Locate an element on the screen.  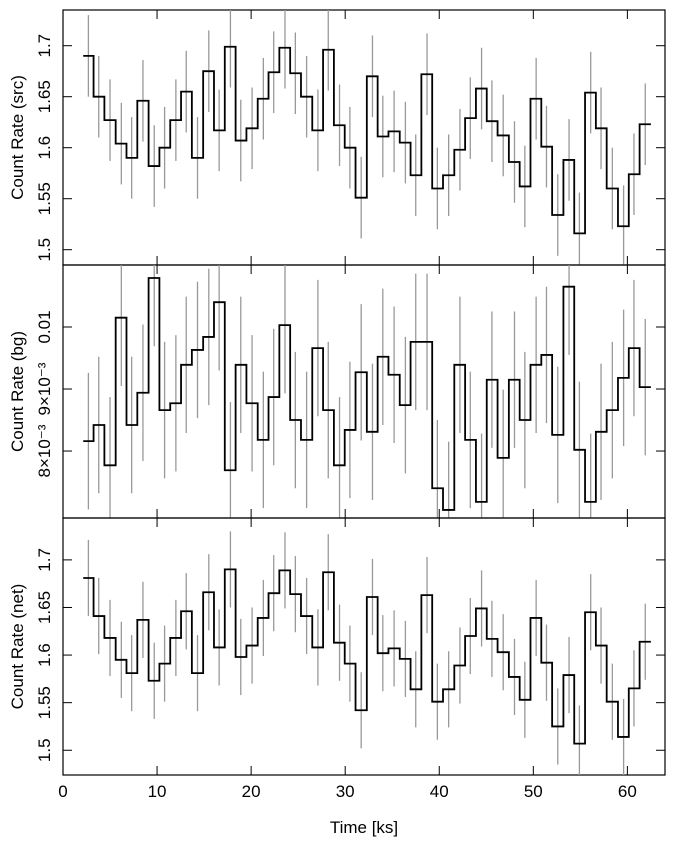
y-axis-label: Count Rate (net) is located at coordinates (17, 647).